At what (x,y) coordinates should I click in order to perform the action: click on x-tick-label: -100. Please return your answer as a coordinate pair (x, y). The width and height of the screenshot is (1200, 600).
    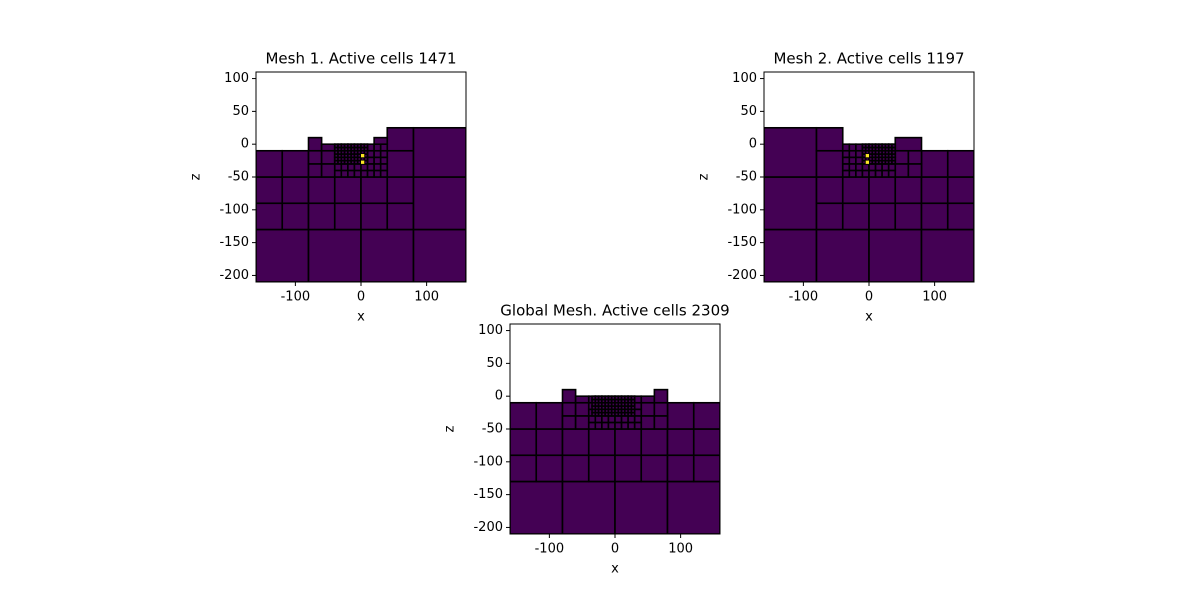
    Looking at the image, I should click on (550, 549).